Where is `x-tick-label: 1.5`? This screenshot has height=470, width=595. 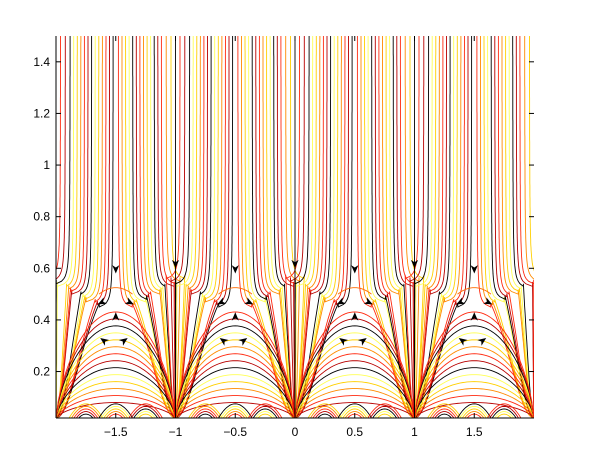
x-tick-label: 1.5 is located at coordinates (474, 432).